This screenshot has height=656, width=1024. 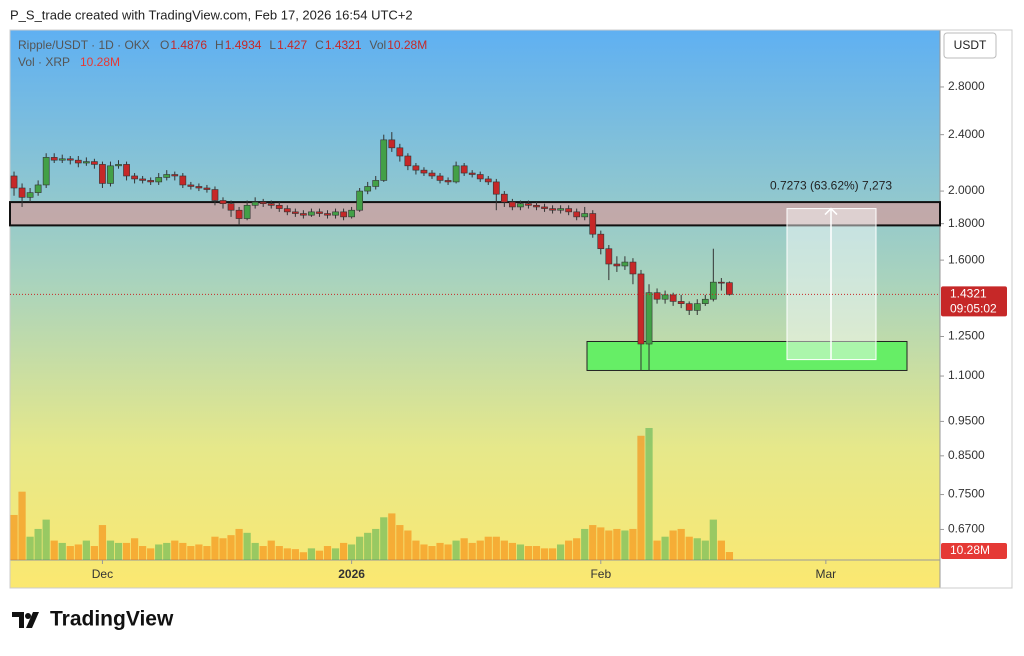 What do you see at coordinates (966, 86) in the screenshot?
I see `y-tick-label: 2.8000` at bounding box center [966, 86].